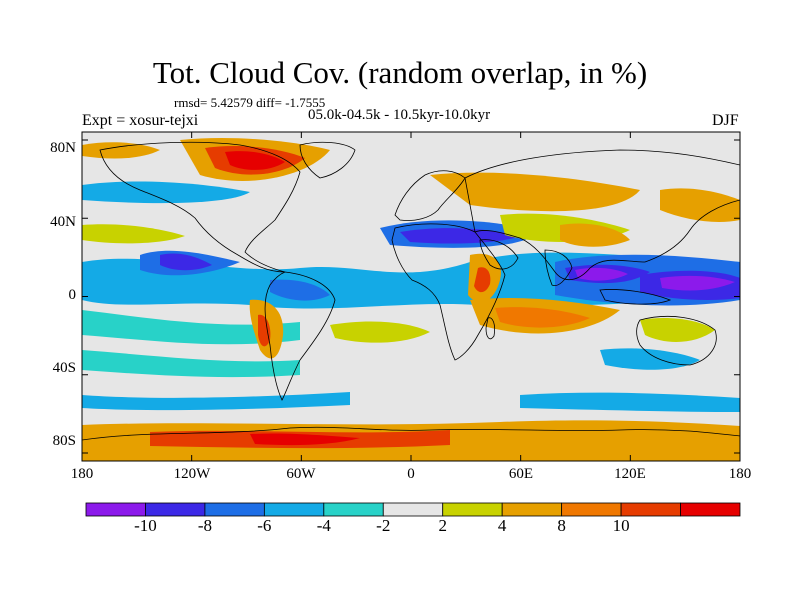  Describe the element at coordinates (561, 525) in the screenshot. I see `colorbar-label: 8` at that location.